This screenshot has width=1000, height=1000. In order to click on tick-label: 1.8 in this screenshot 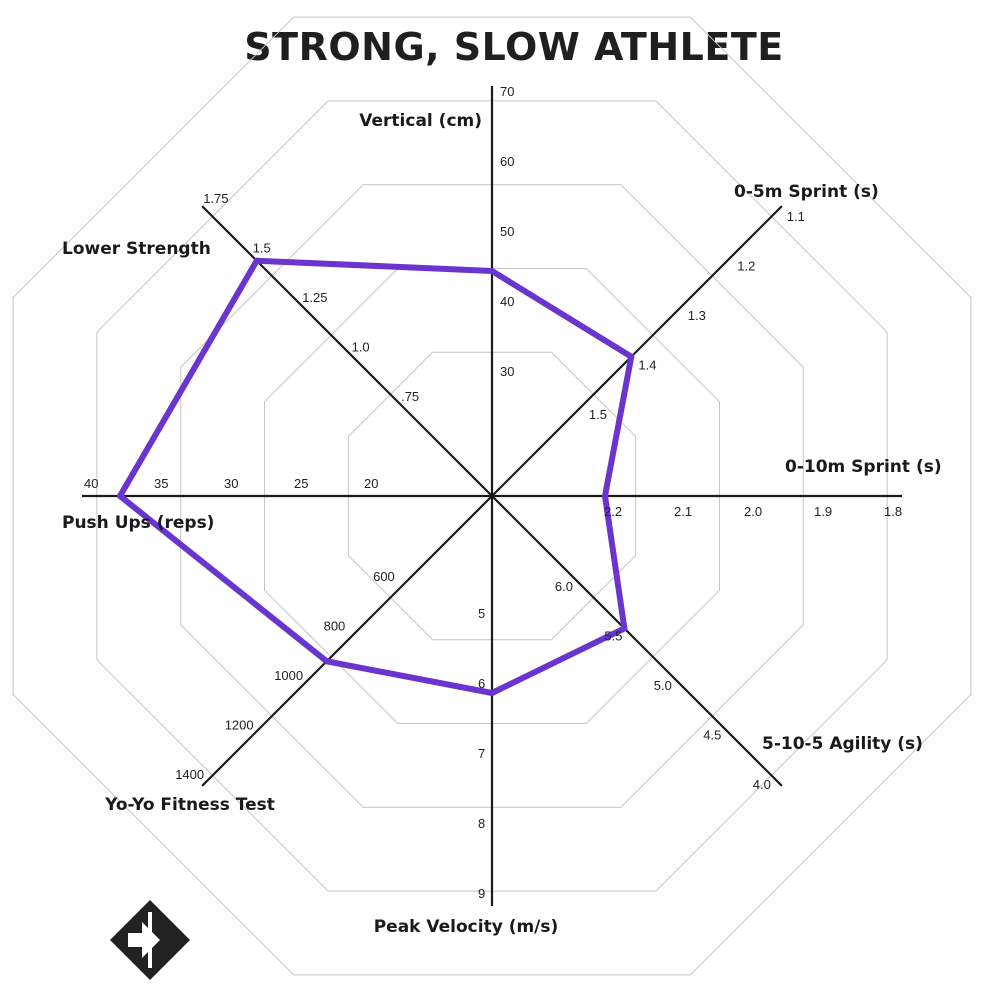, I will do `click(893, 511)`.